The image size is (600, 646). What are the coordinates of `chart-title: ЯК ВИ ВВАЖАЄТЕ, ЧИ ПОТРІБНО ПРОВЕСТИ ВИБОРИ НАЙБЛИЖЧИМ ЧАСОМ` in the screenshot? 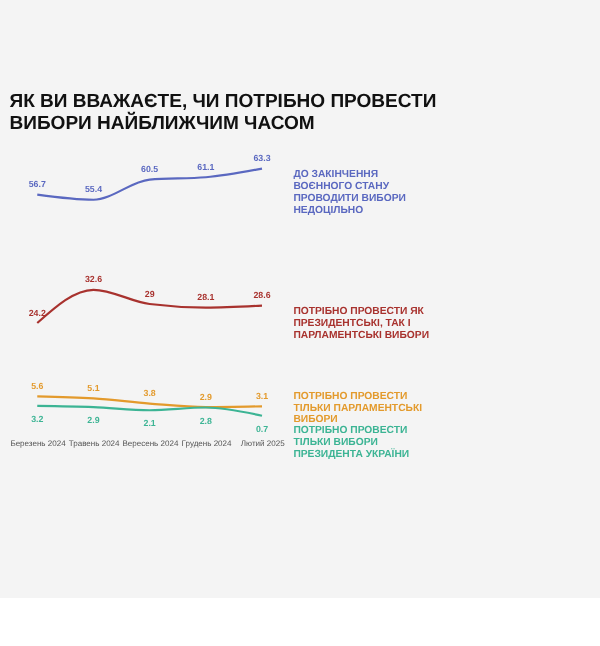 It's located at (223, 112).